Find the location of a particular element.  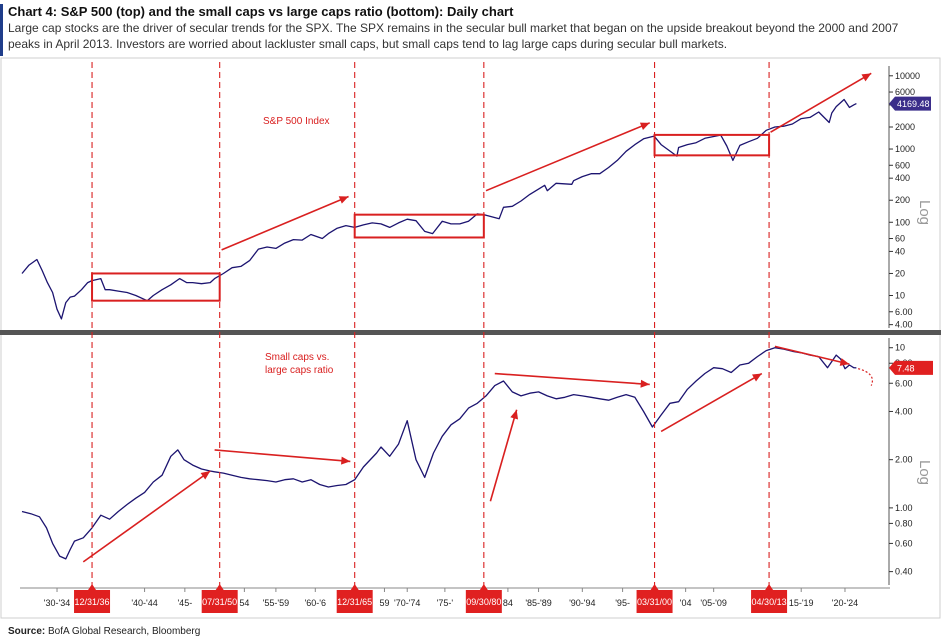

key-date-label: 07/31/50 is located at coordinates (219, 602).